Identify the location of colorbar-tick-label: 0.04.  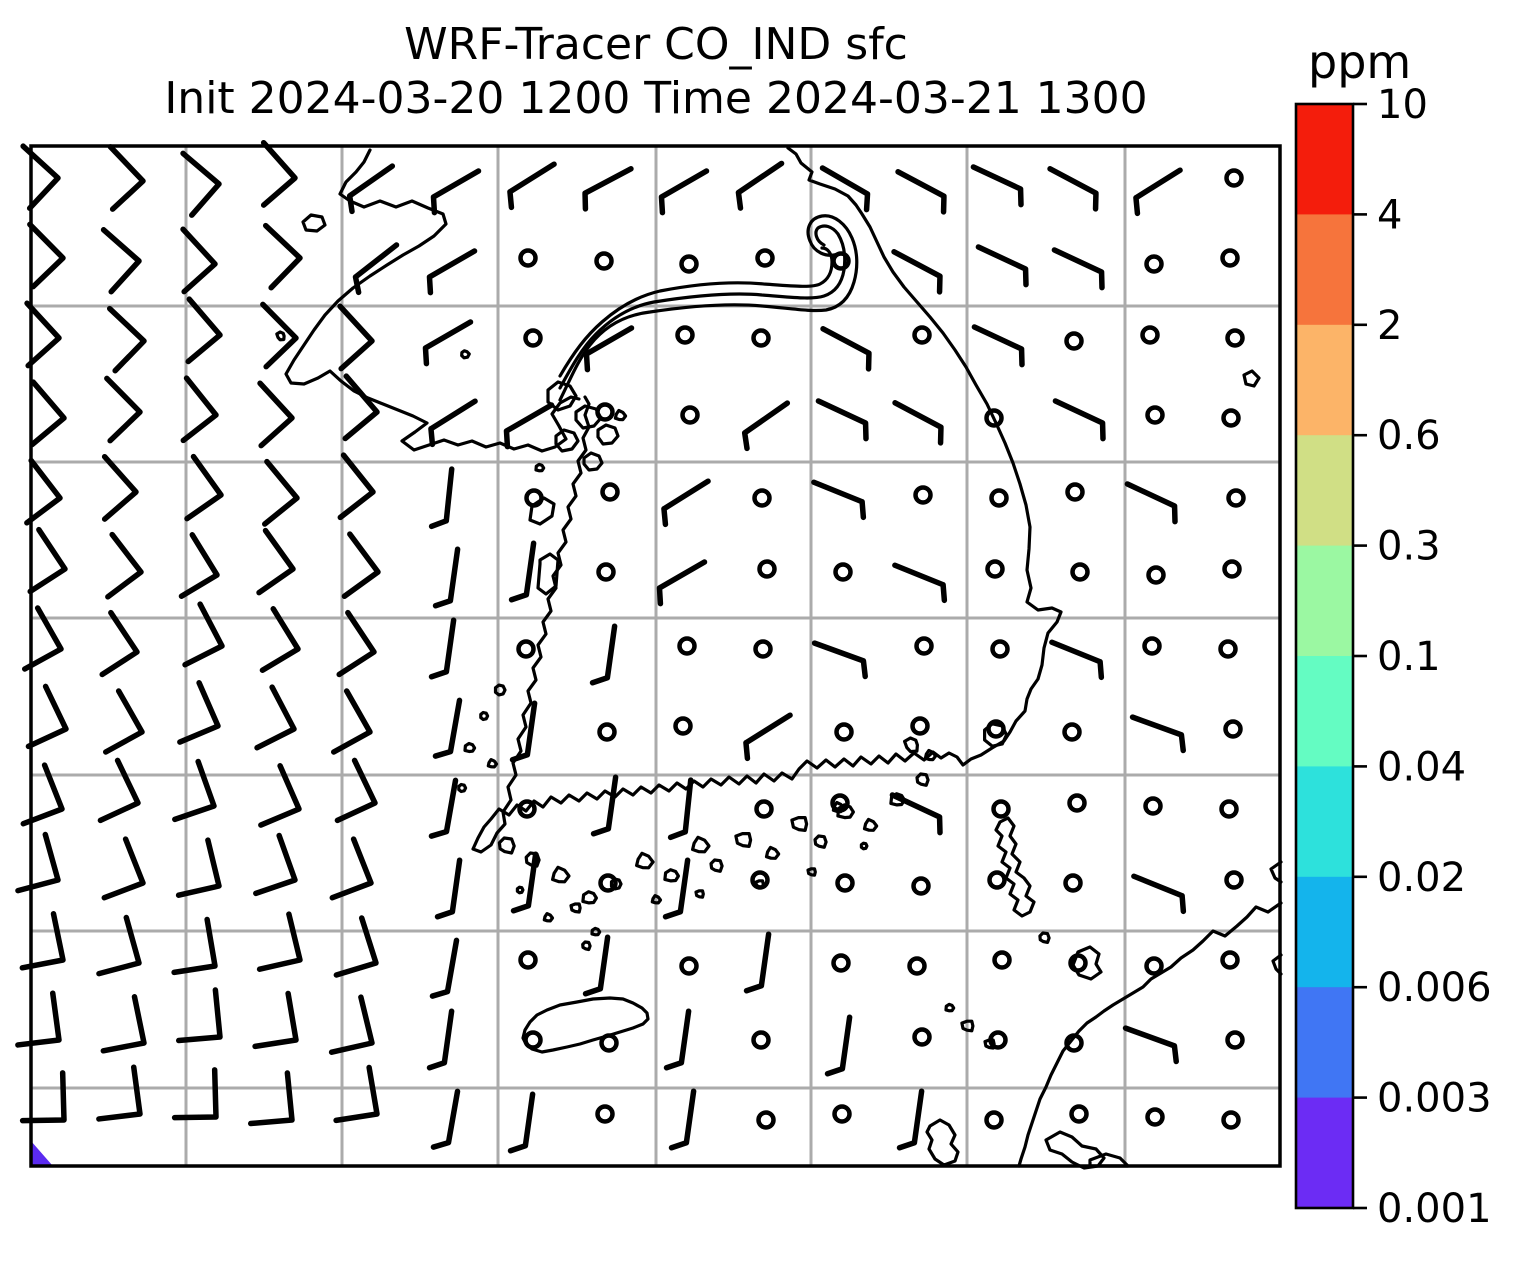
(1421, 767).